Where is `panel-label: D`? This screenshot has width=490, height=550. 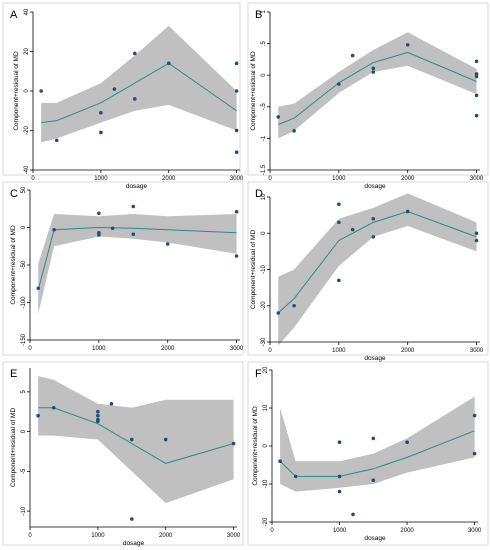
panel-label: D is located at coordinates (259, 194).